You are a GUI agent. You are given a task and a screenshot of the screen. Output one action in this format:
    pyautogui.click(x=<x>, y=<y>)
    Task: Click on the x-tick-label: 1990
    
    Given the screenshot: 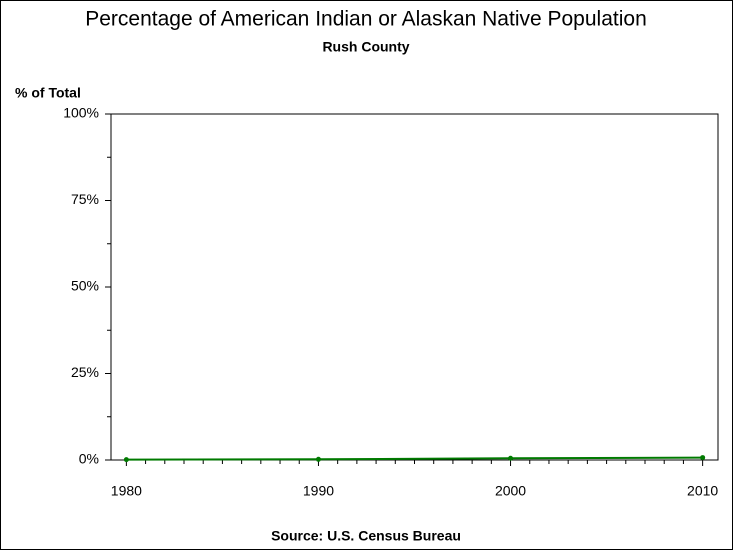 What is the action you would take?
    pyautogui.click(x=318, y=491)
    